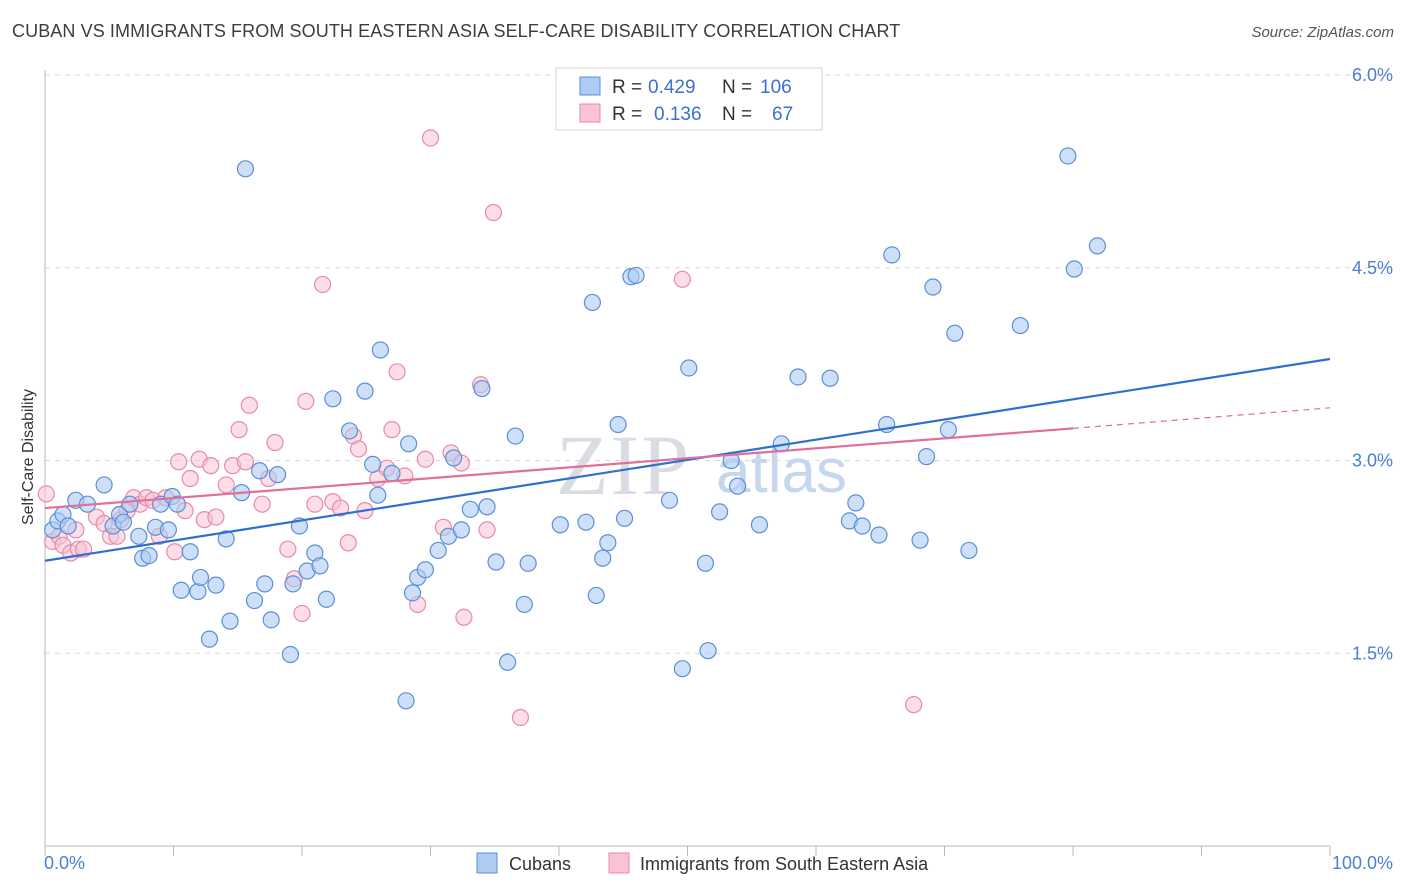  What do you see at coordinates (540, 864) in the screenshot?
I see `bottom-legend-label-cubans: Cubans` at bounding box center [540, 864].